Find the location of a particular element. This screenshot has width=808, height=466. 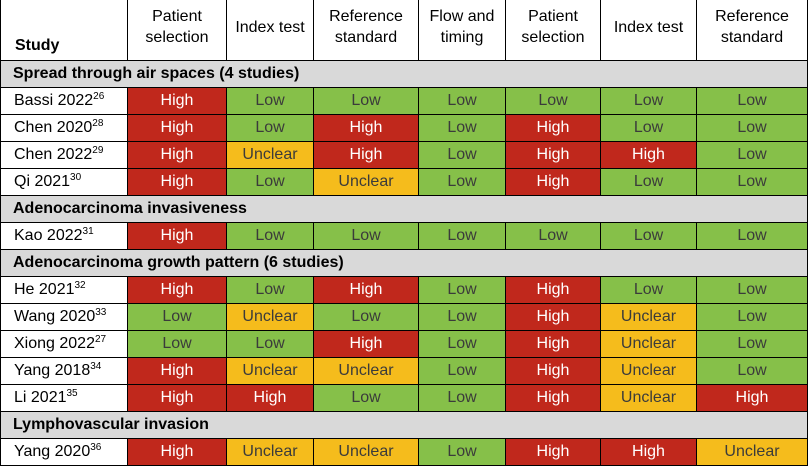

reference-number: 35 is located at coordinates (72, 393).